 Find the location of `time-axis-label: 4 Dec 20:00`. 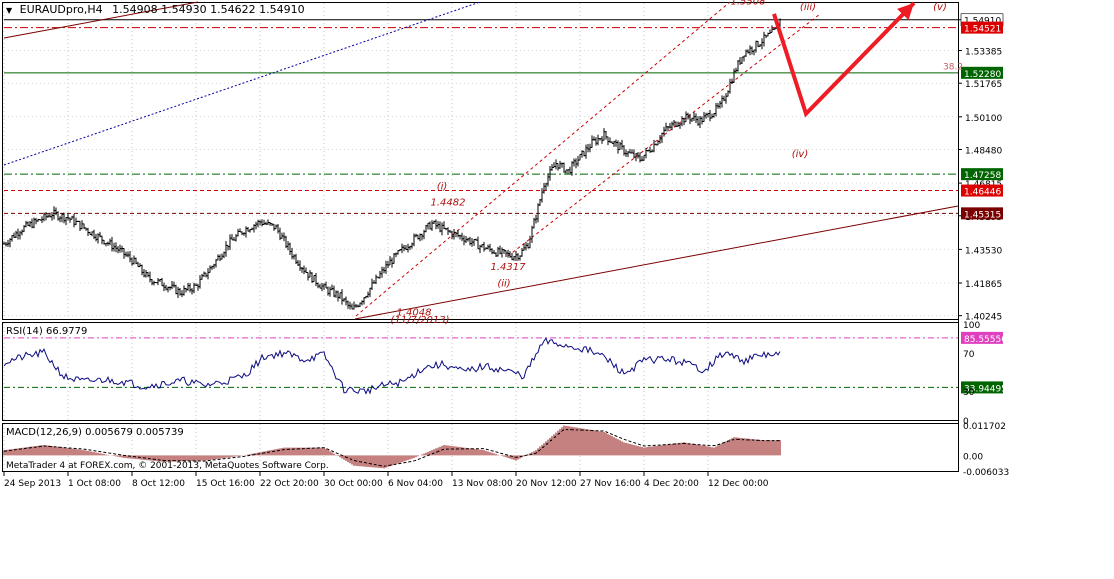

time-axis-label: 4 Dec 20:00 is located at coordinates (671, 484).